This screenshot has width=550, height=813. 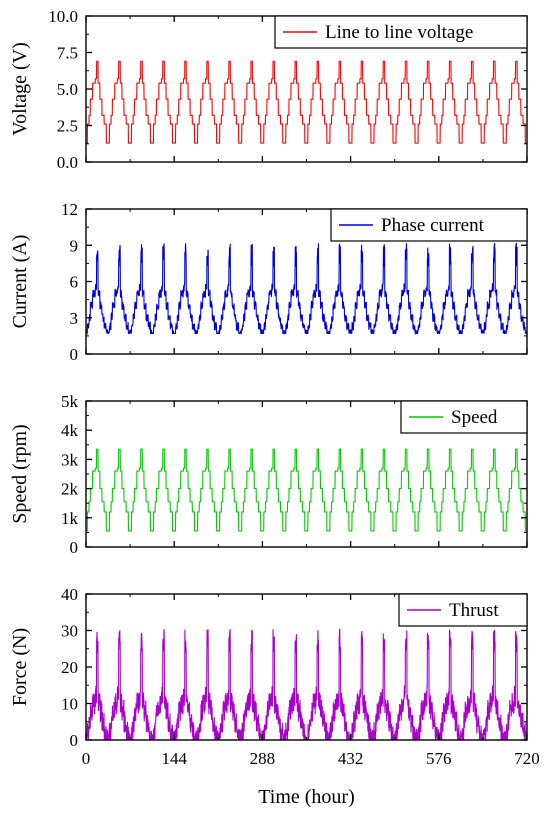 I want to click on legend-label: Line to line voltage, so click(x=399, y=32).